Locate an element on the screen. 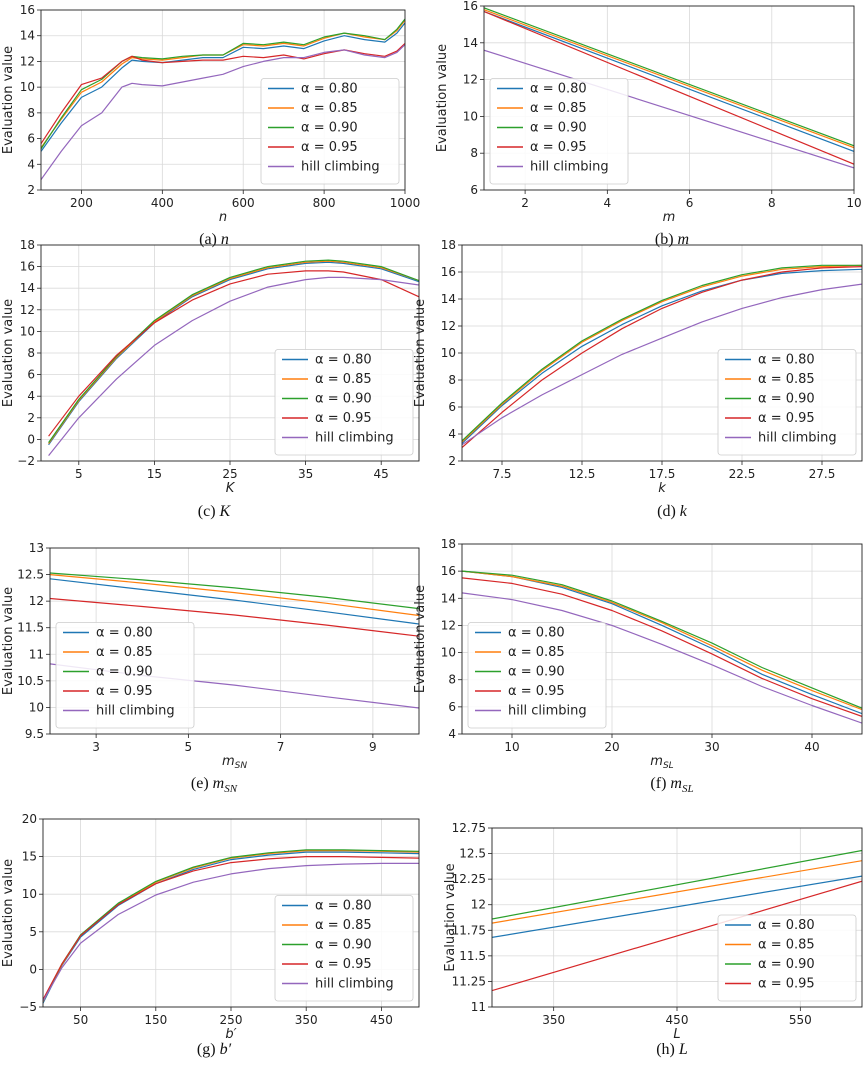 The width and height of the screenshot is (864, 1065). y-tick-label: −5 is located at coordinates (28, 1007).